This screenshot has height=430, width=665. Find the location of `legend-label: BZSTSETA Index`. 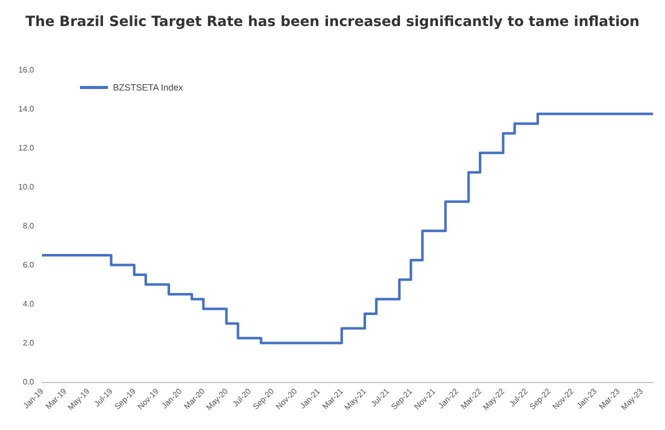

legend-label: BZSTSETA Index is located at coordinates (148, 87).